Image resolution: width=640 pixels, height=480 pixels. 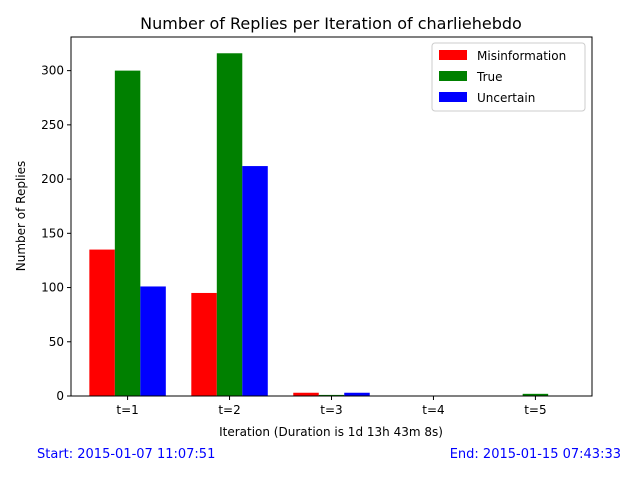 What do you see at coordinates (506, 98) in the screenshot?
I see `legend-label-uncertain: Uncertain` at bounding box center [506, 98].